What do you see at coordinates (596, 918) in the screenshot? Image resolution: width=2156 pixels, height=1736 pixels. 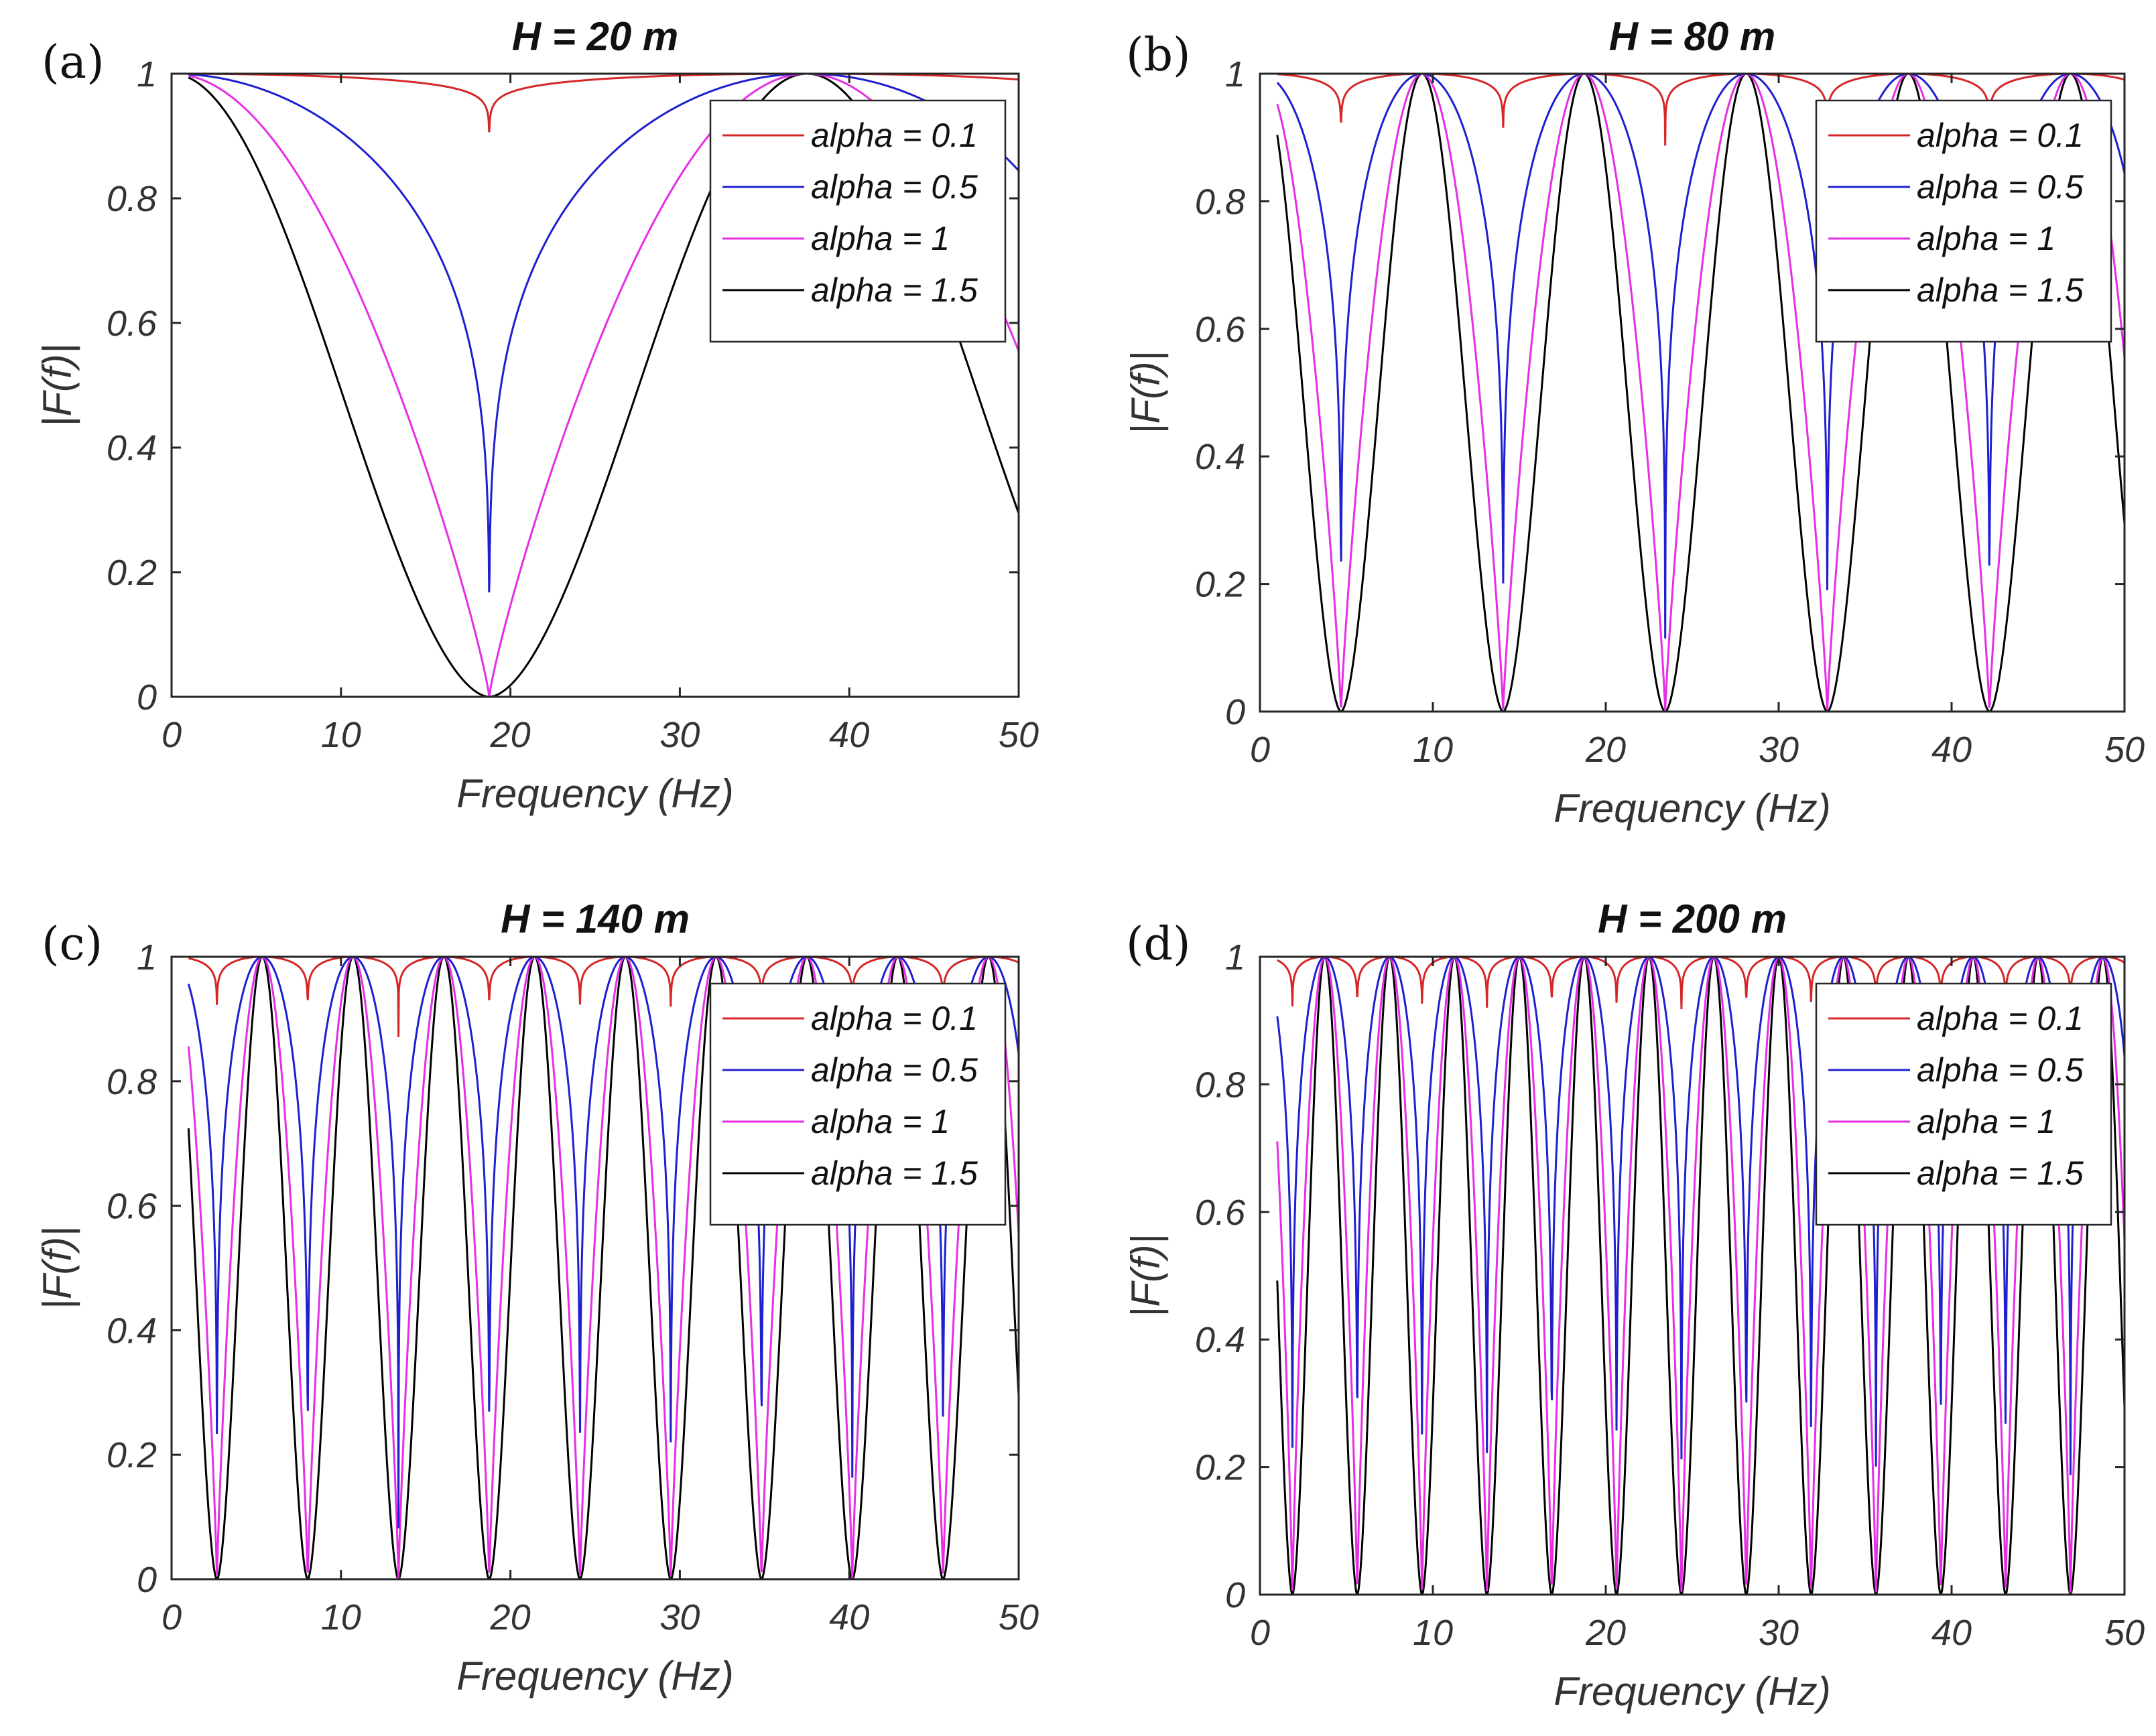 I see `chart-title: H = 140 m` at bounding box center [596, 918].